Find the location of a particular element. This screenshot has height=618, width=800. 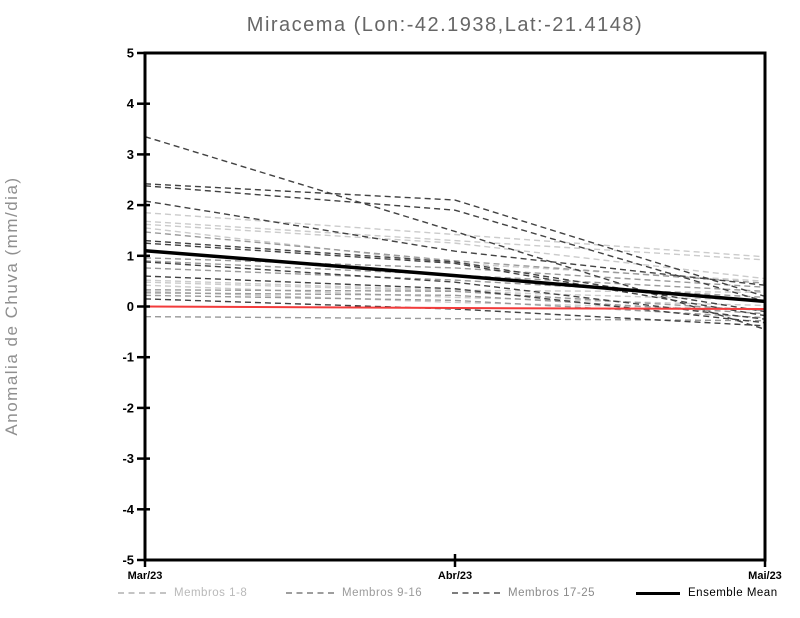

x-tick-label: Mai/23 is located at coordinates (765, 576).